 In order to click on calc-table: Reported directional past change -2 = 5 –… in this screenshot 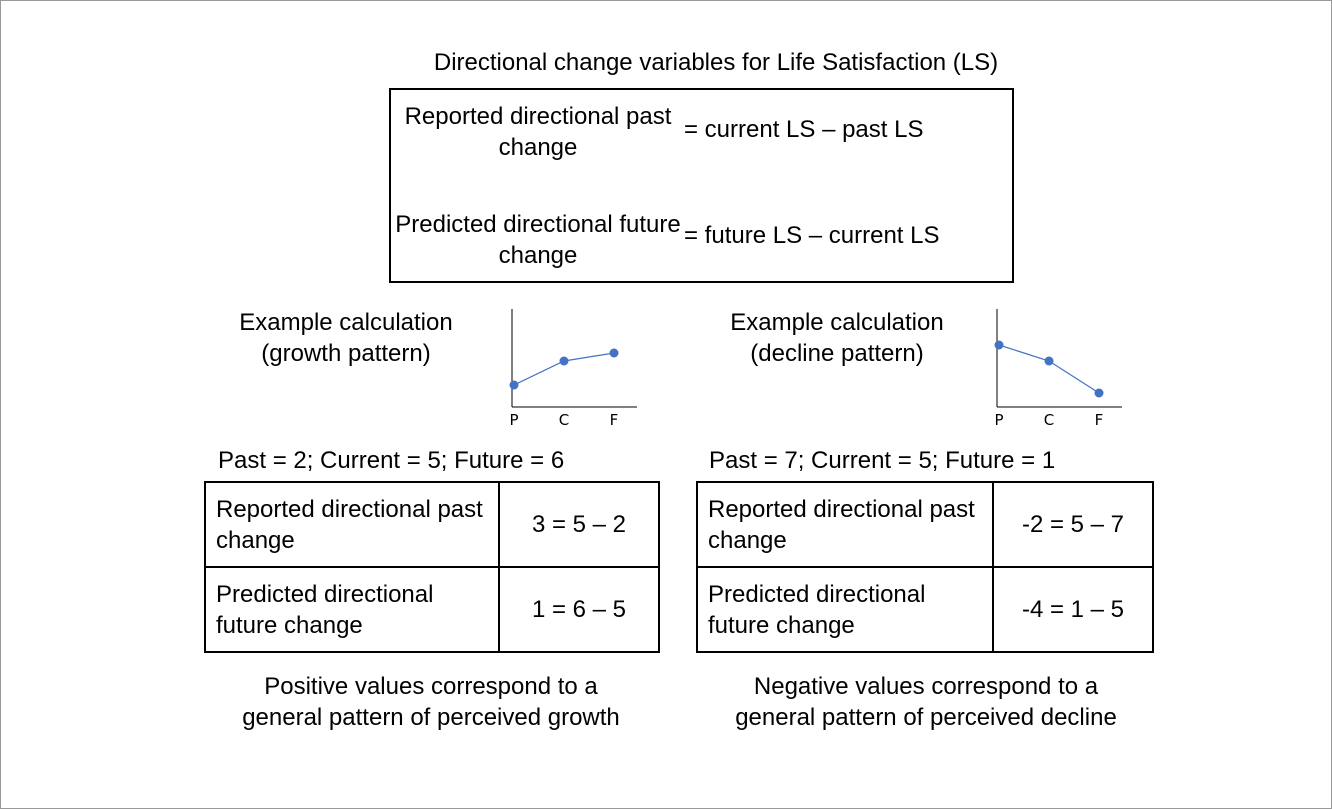, I will do `click(925, 567)`.